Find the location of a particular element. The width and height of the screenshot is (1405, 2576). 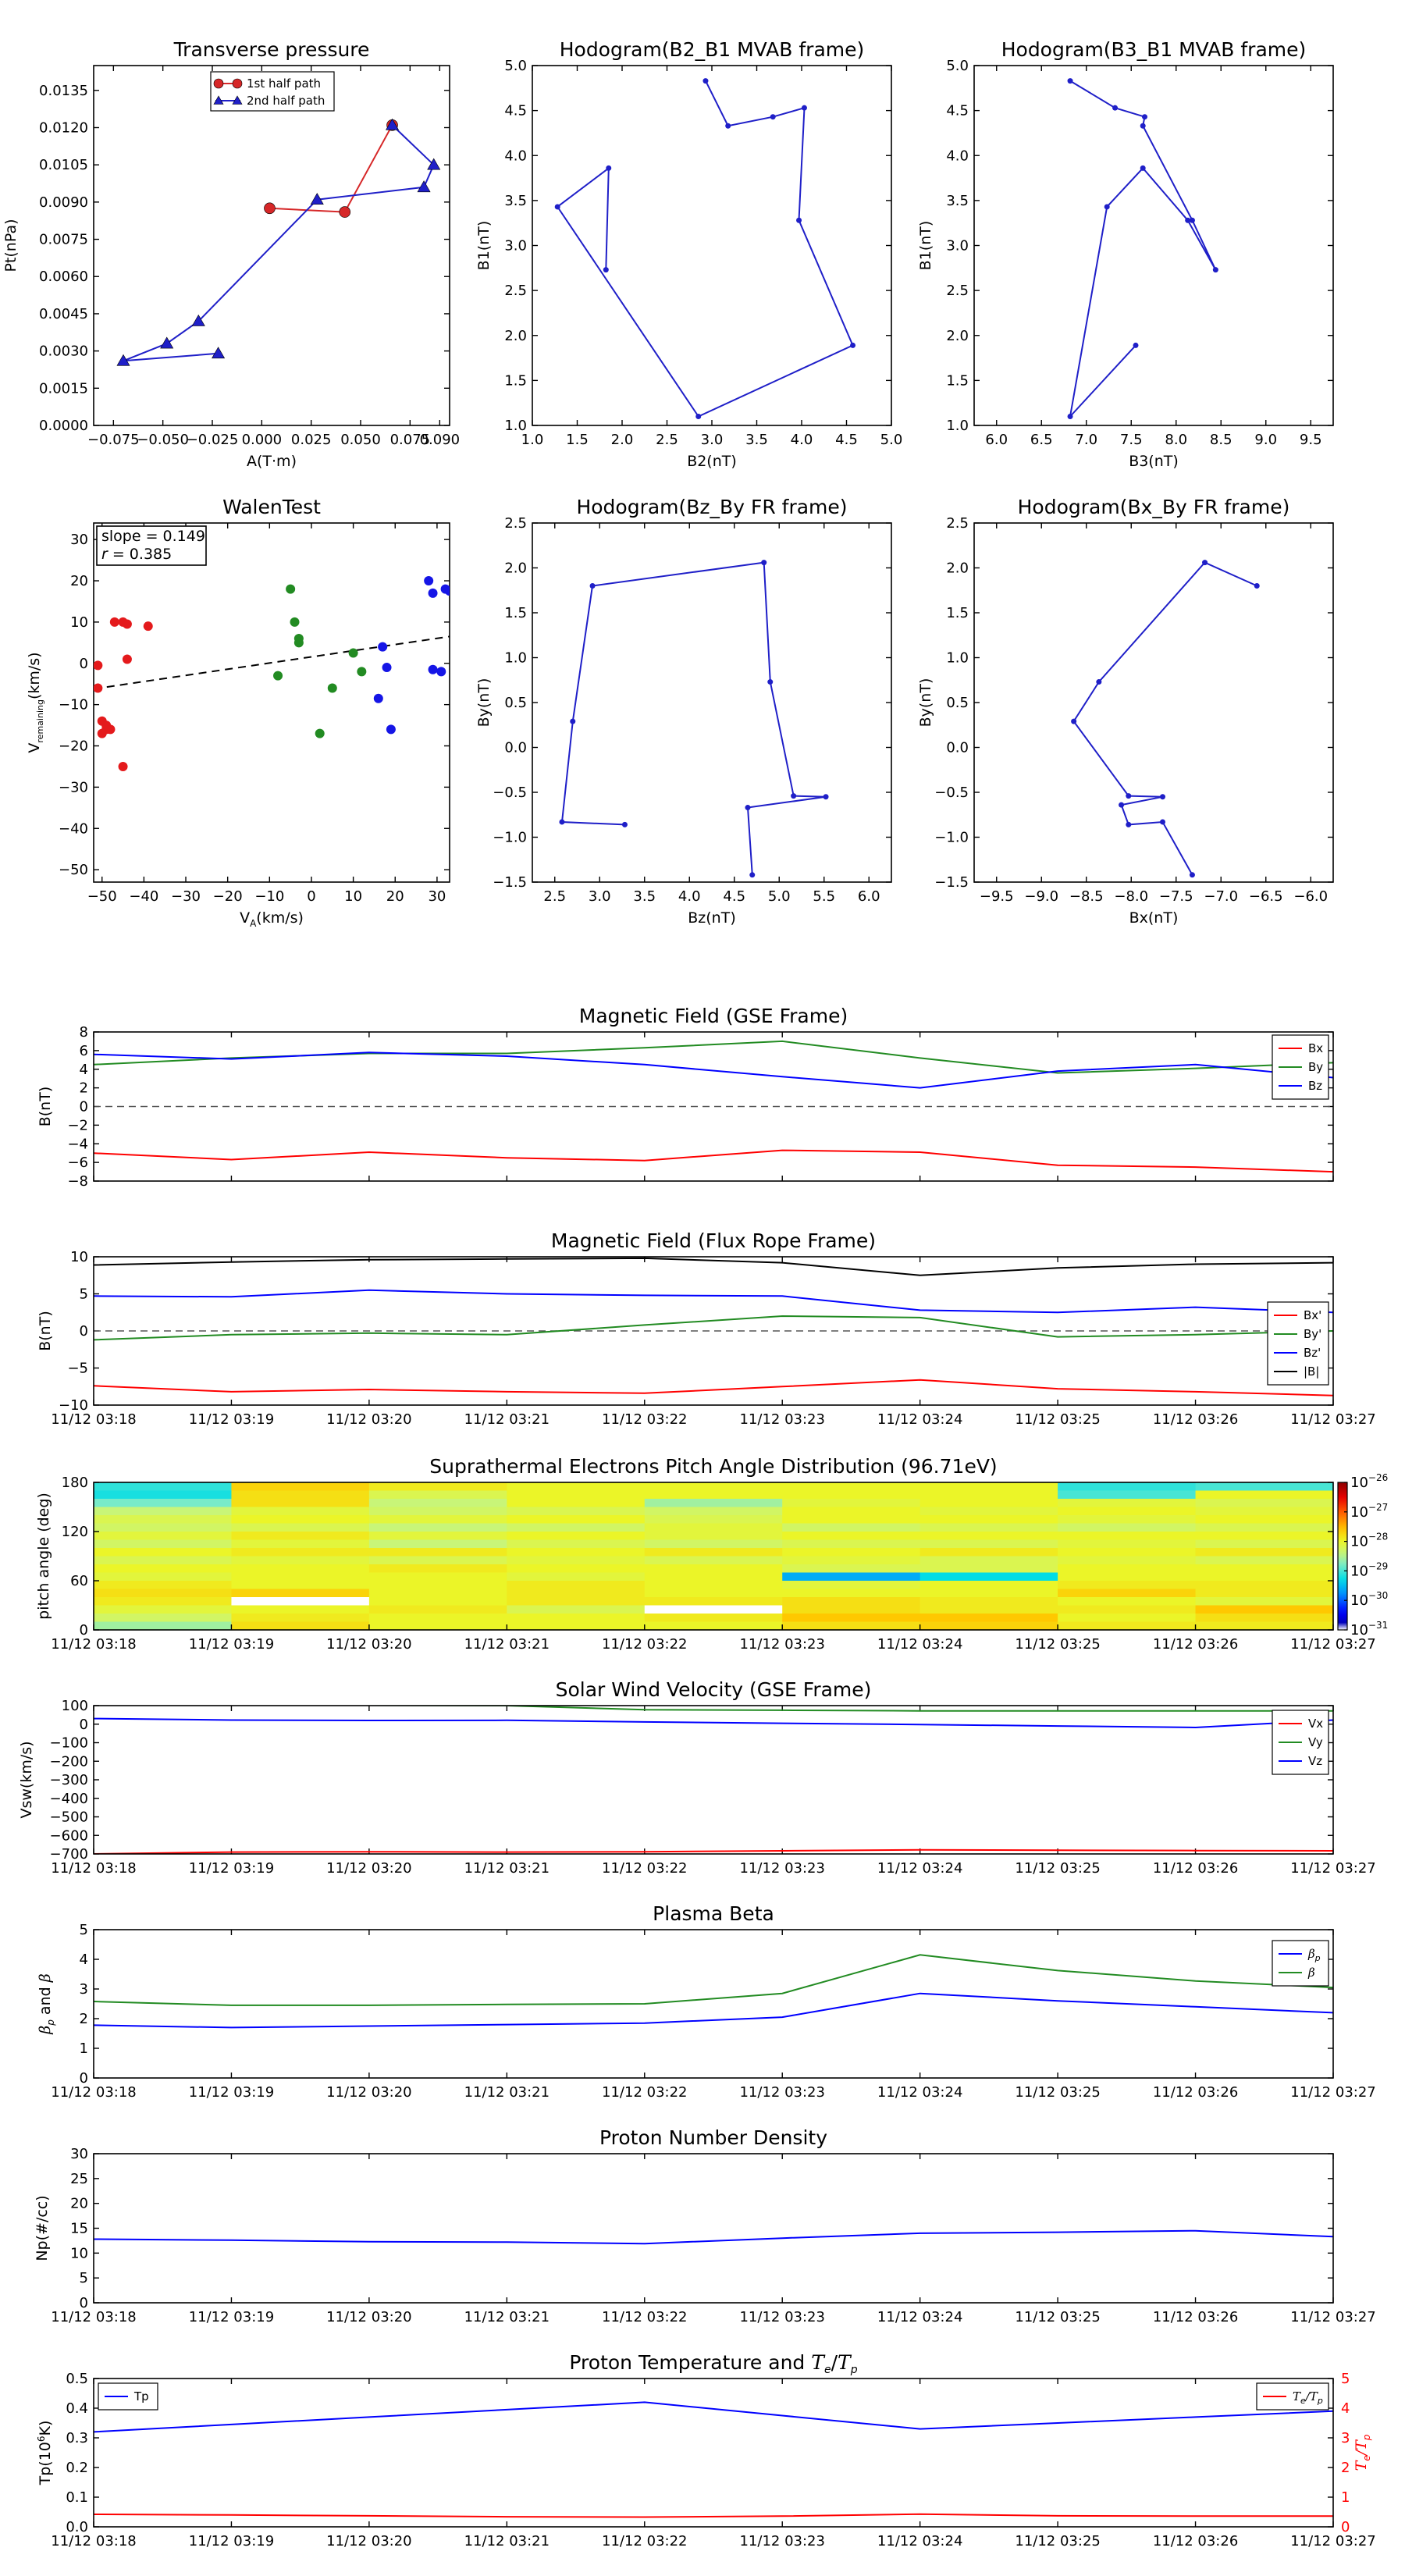

y-axis-label-part: Np(#/cc) is located at coordinates (43, 2228).